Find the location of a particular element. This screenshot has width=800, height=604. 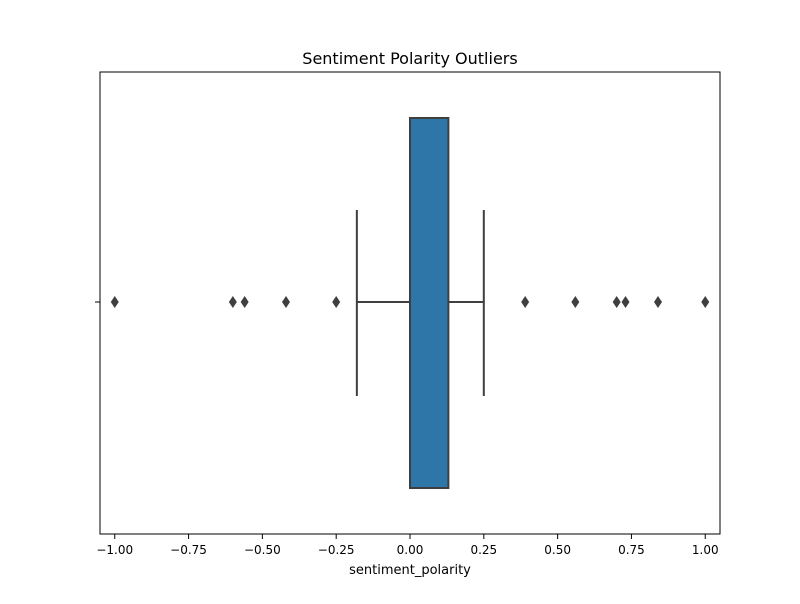

x-axis-label: sentiment_polarity is located at coordinates (410, 570).